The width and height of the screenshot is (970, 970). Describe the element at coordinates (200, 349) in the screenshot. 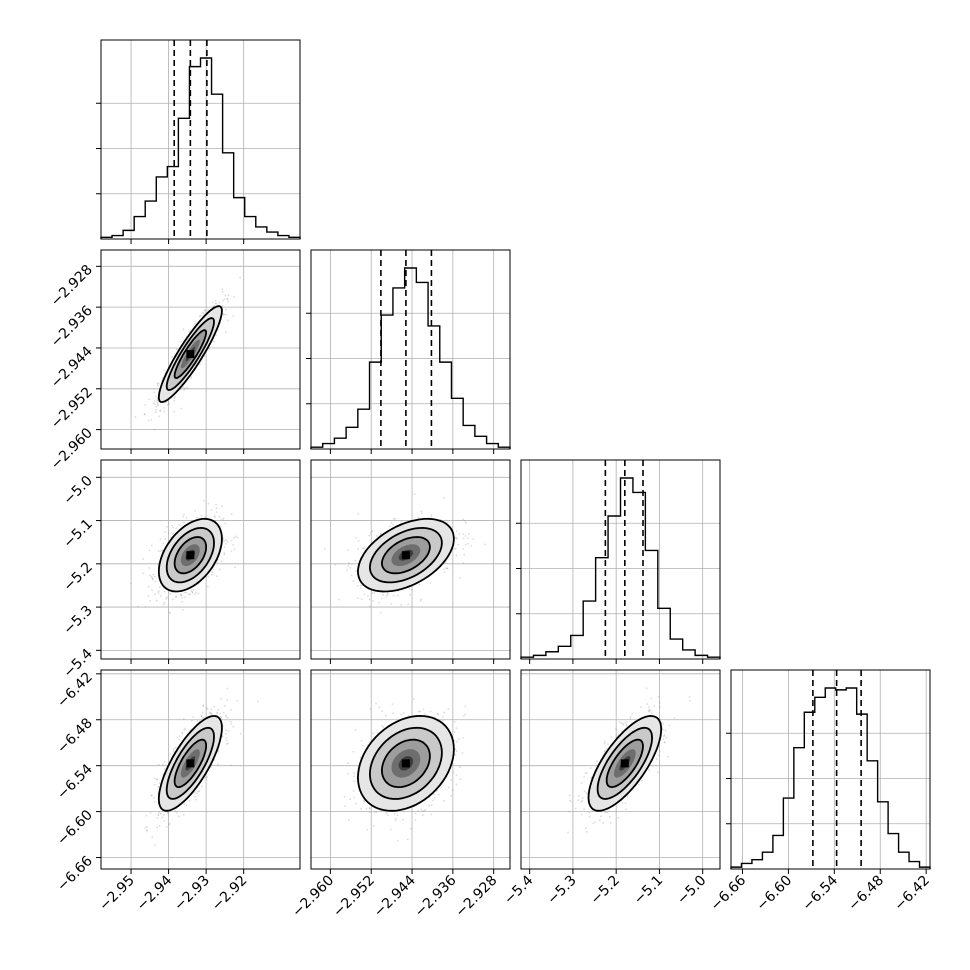

I see `panel-frame` at that location.